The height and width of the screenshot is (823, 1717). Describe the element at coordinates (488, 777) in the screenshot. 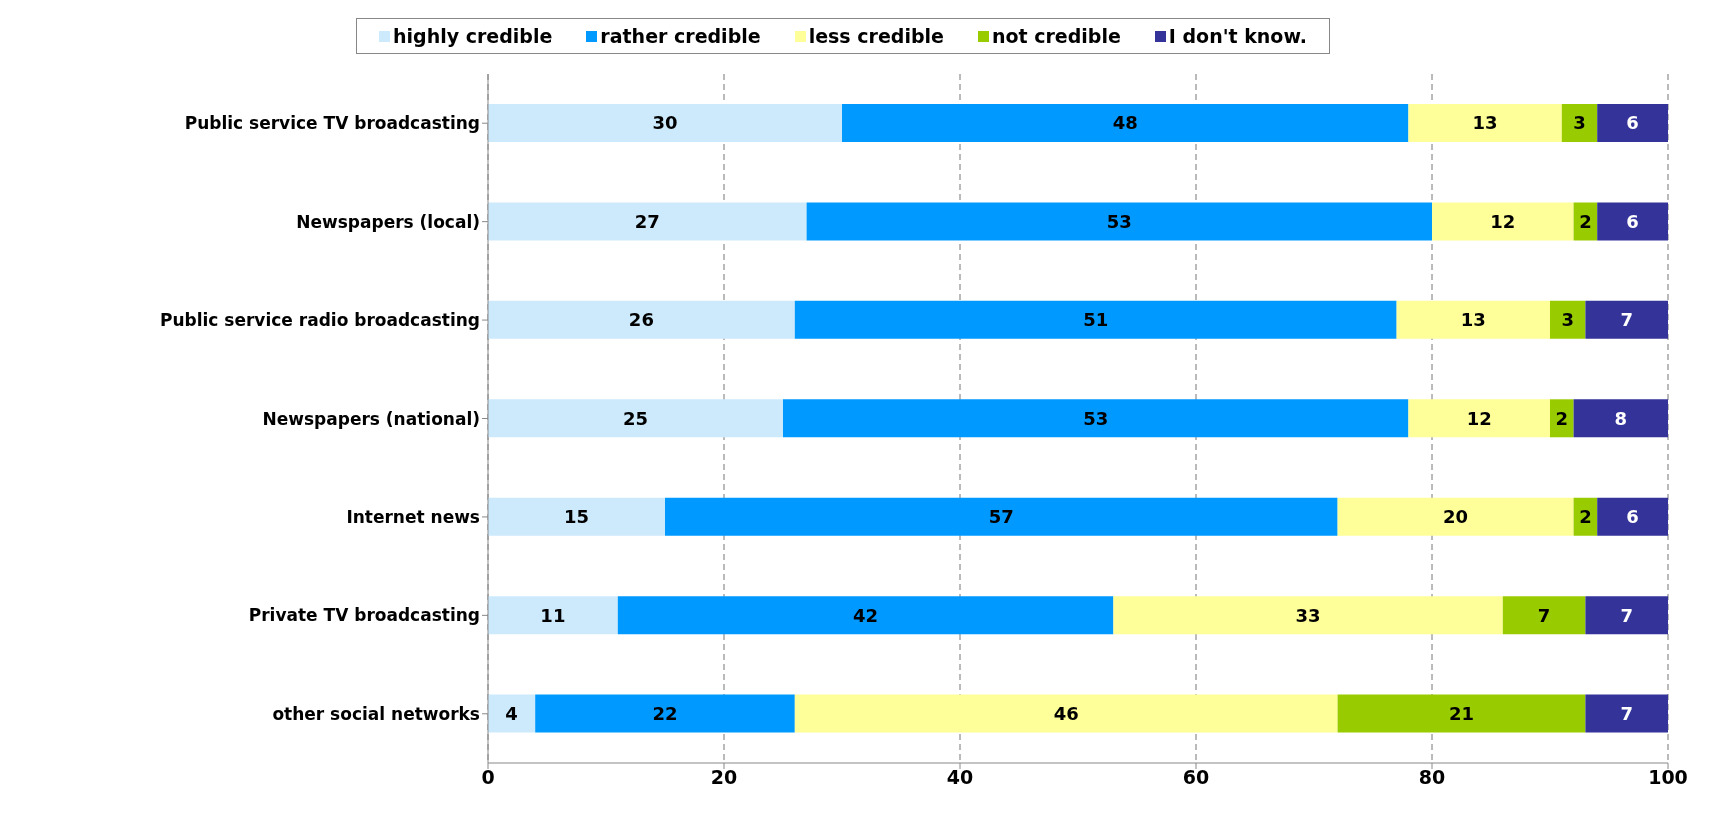

I see `x-tick-label: 0` at that location.